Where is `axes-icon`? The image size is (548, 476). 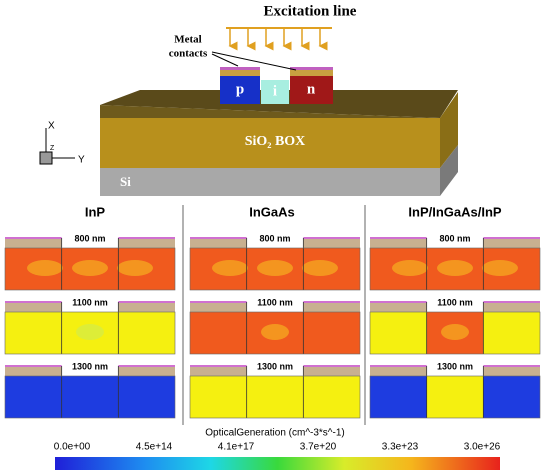
axes-icon is located at coordinates (57, 146).